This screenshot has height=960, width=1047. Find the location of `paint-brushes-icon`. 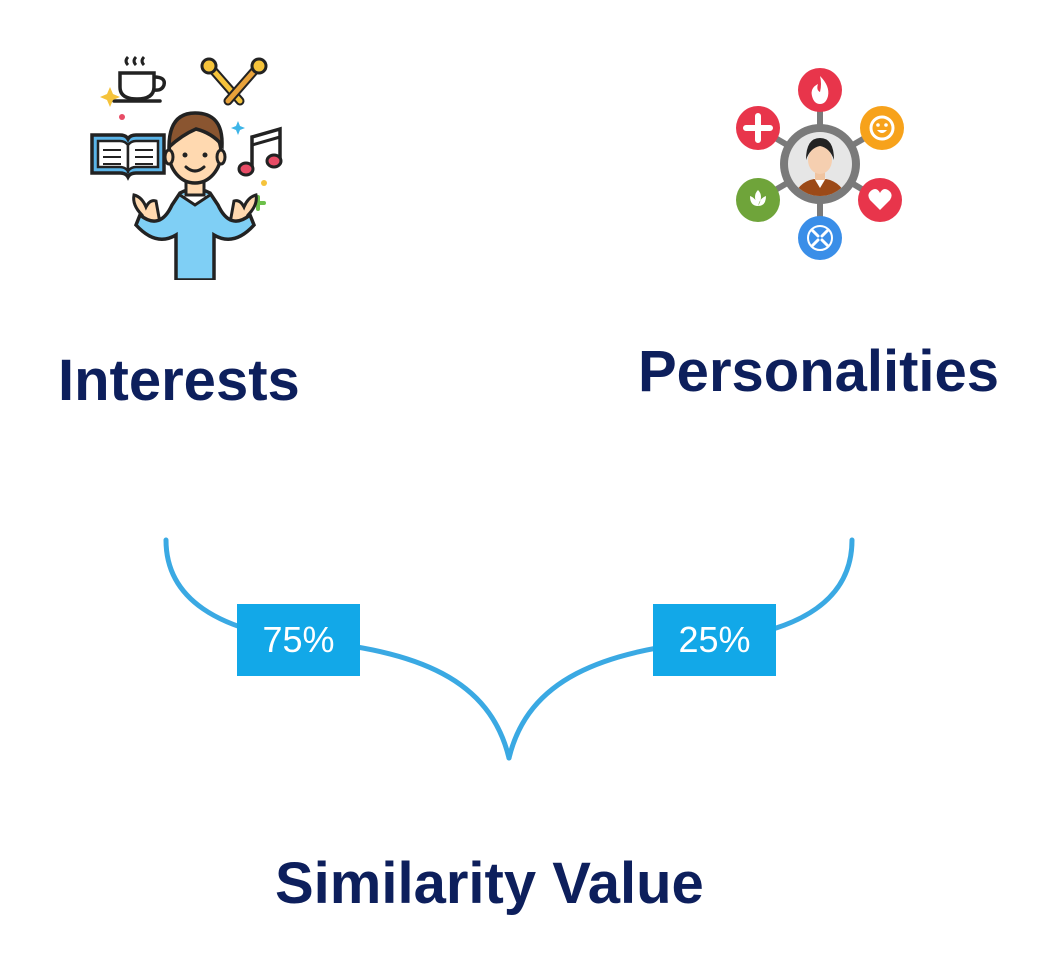

paint-brushes-icon is located at coordinates (234, 81).